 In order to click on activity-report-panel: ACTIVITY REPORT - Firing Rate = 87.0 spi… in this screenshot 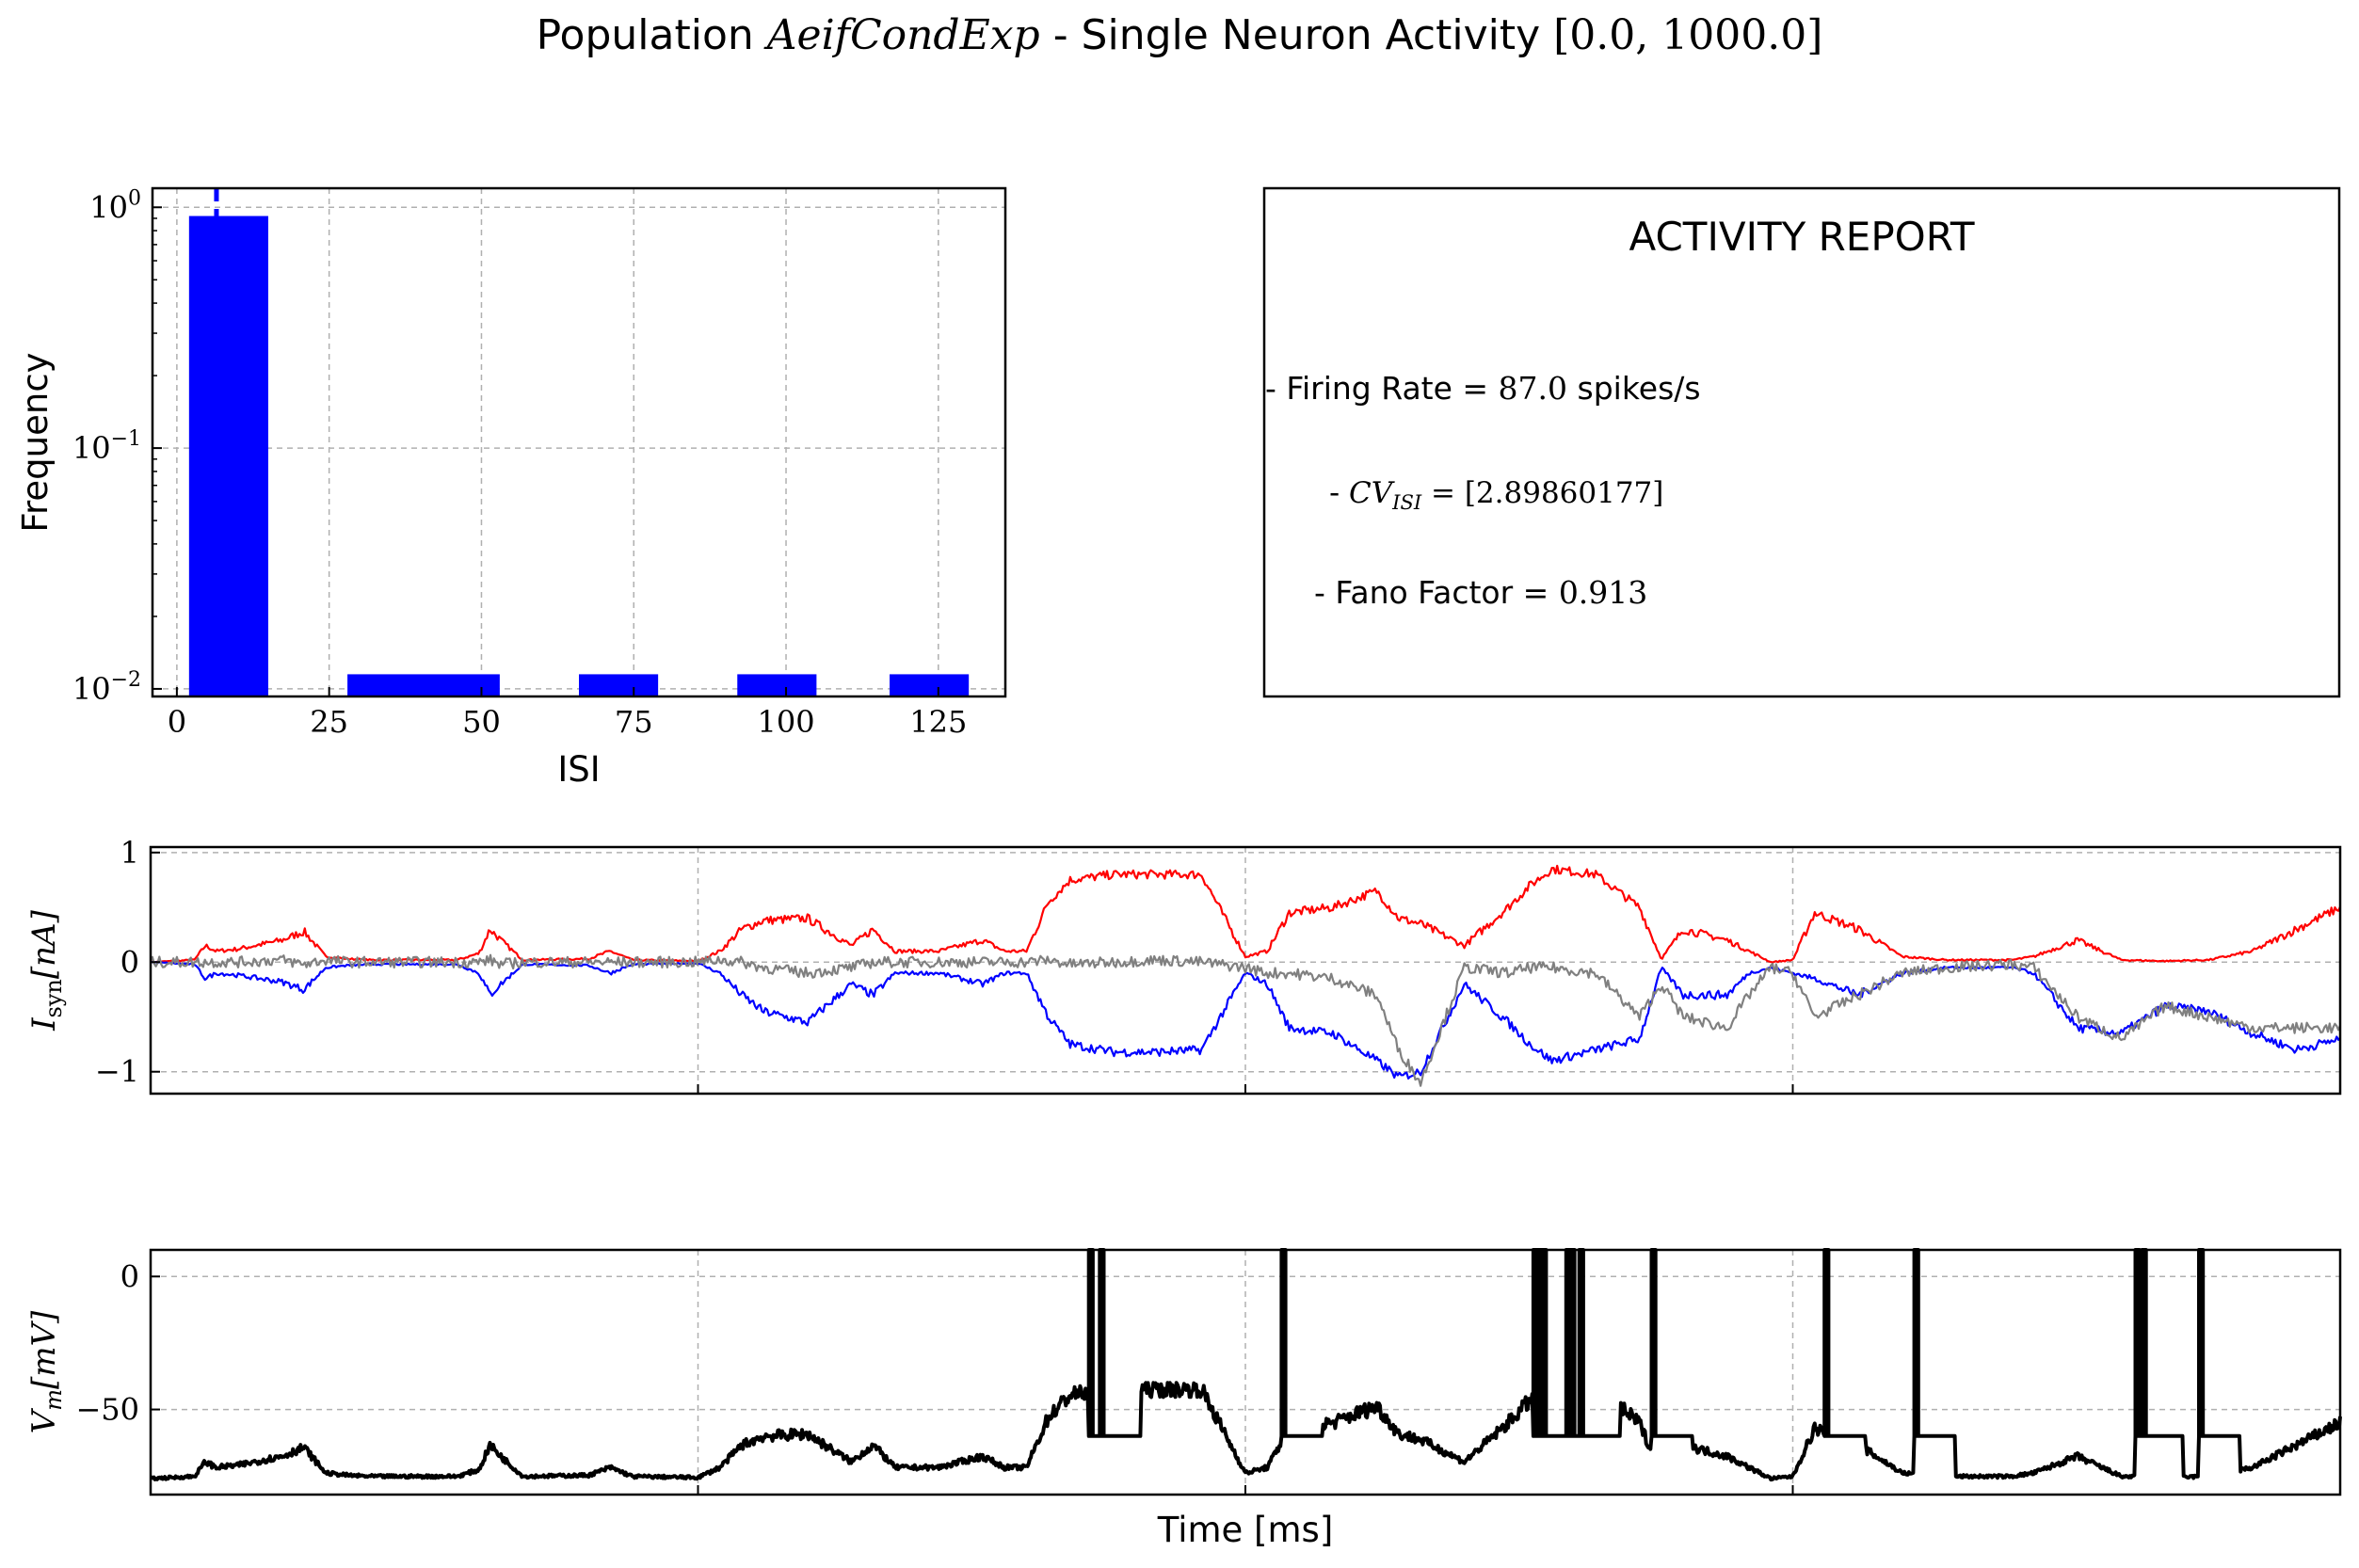, I will do `click(1802, 442)`.